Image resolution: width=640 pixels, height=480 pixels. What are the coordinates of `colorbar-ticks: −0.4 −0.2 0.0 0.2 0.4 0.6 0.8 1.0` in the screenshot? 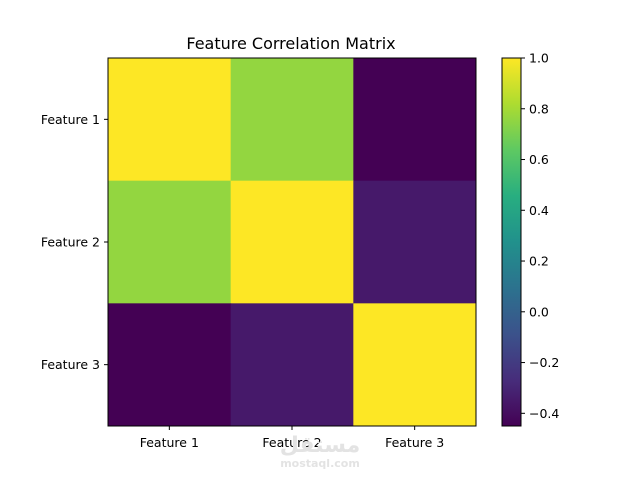 It's located at (540, 236).